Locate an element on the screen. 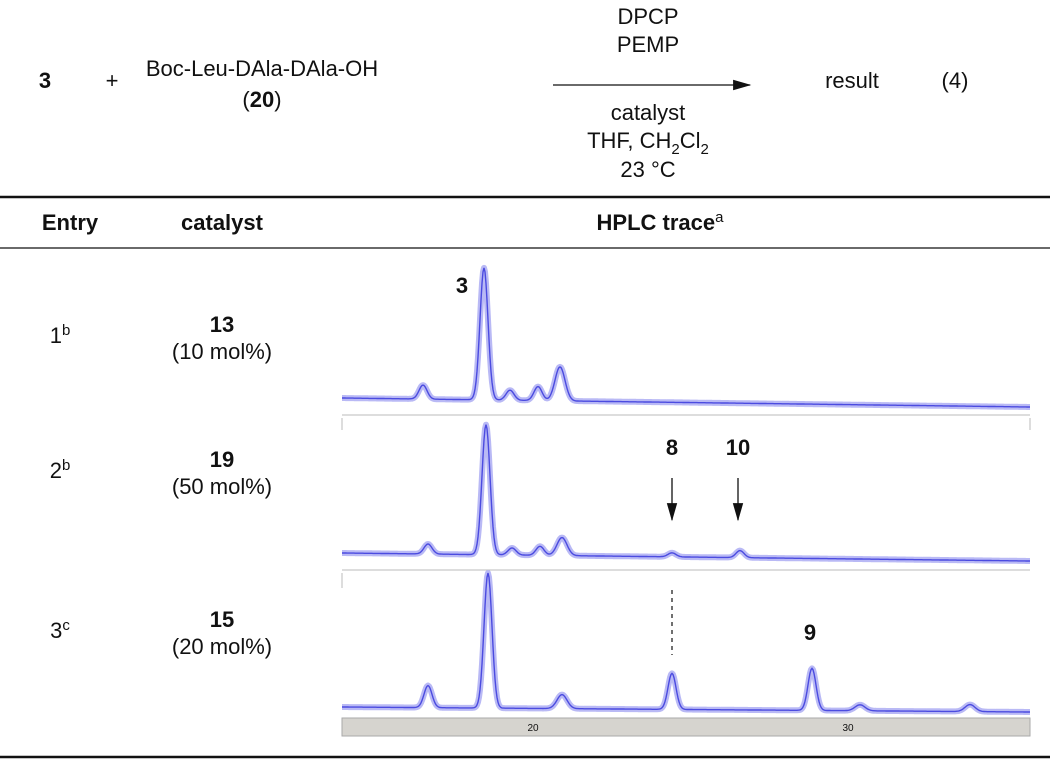 This screenshot has height=760, width=1050. reactant: Boc-Leu-DAla-DAla-OH is located at coordinates (262, 68).